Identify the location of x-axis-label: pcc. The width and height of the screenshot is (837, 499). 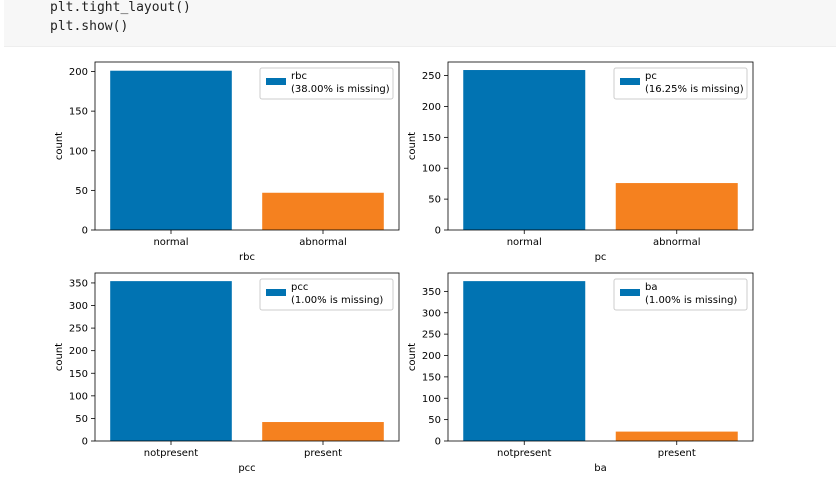
(246, 468).